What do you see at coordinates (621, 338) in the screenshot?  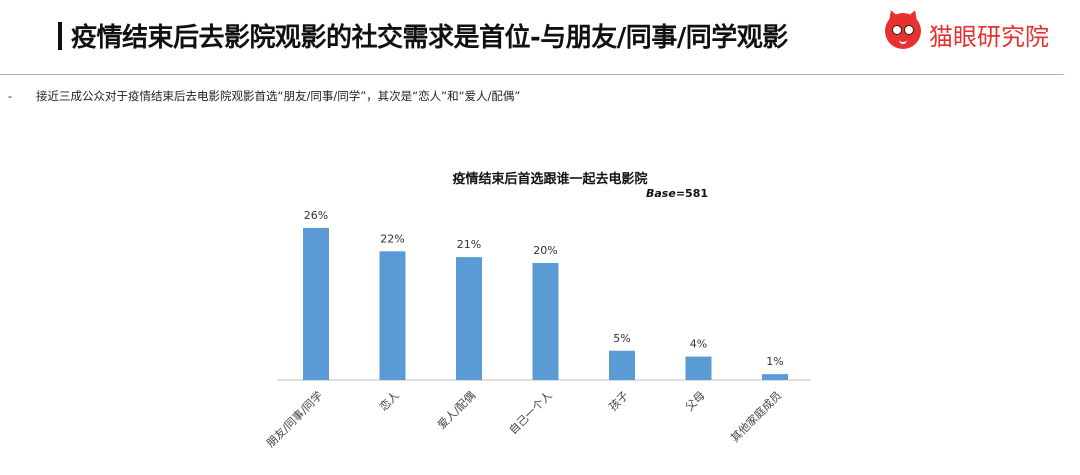 I see `data-label: 5%` at bounding box center [621, 338].